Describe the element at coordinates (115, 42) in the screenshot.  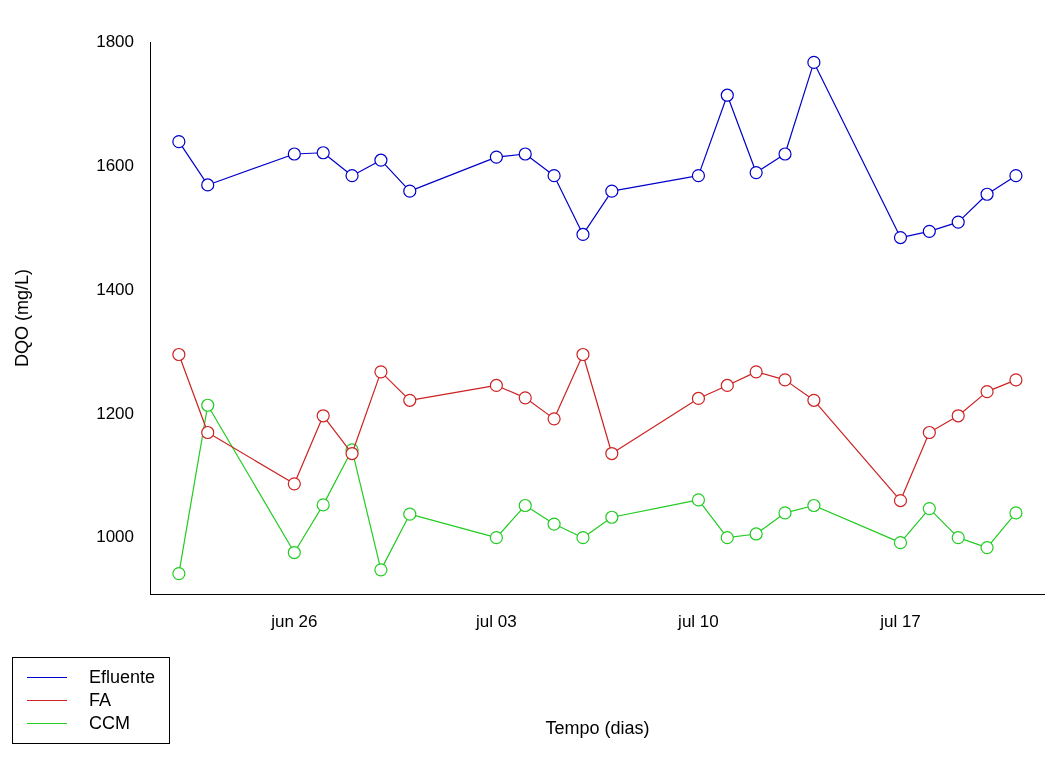
I see `y-tick-label: 1800` at that location.